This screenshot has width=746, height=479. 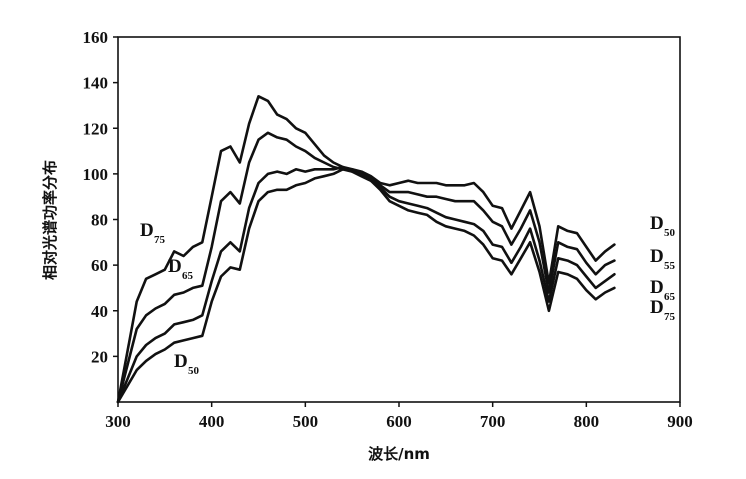 What do you see at coordinates (680, 421) in the screenshot?
I see `x-tick-label: 900` at bounding box center [680, 421].